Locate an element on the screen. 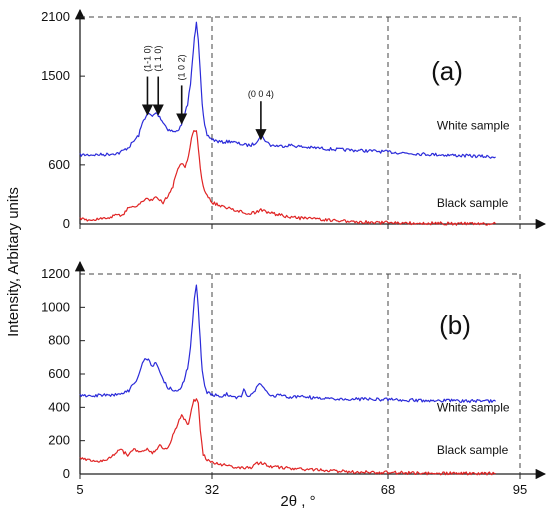 The height and width of the screenshot is (521, 550). y-tick-label-b-5: 1000 is located at coordinates (55, 306).